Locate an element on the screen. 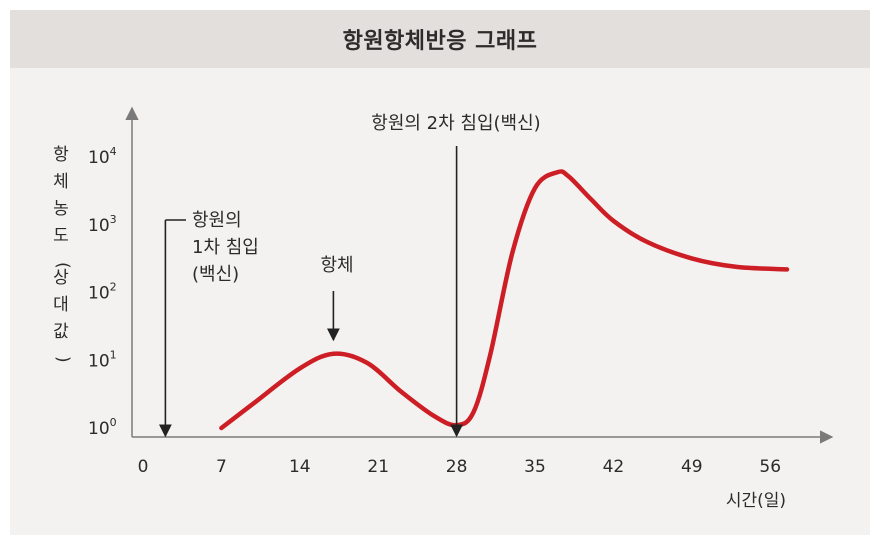 This screenshot has height=540, width=875. x-tick-label: 35 is located at coordinates (535, 467).